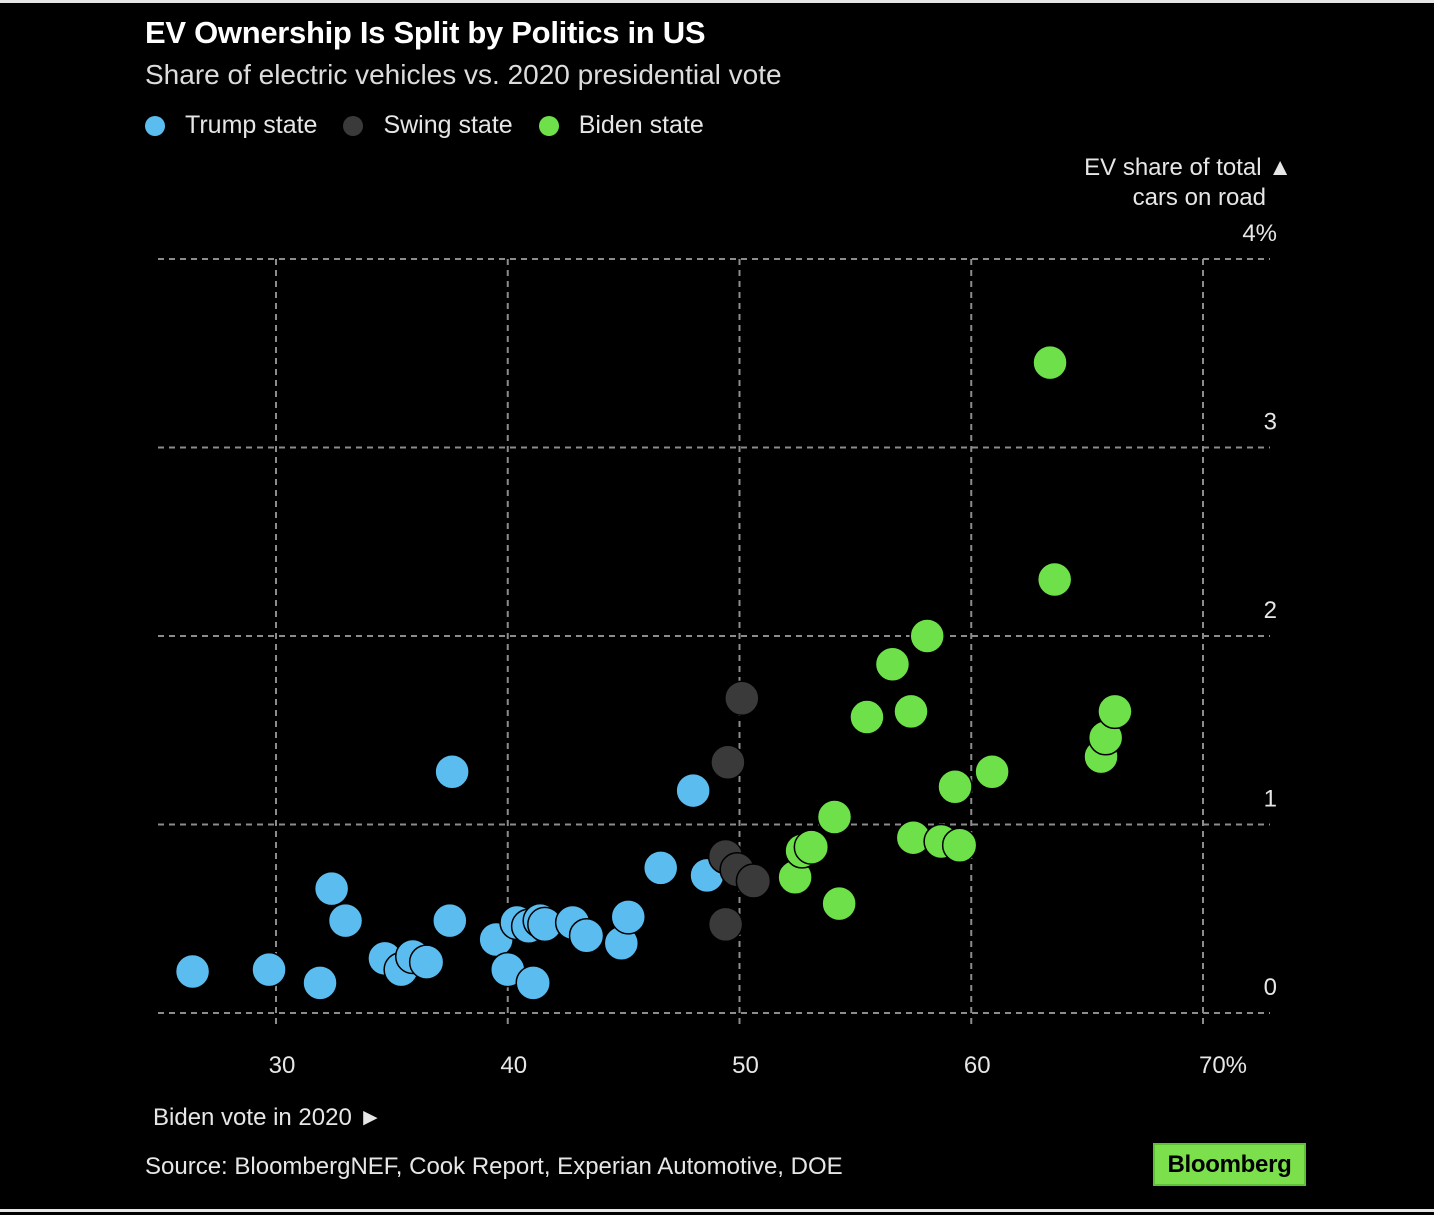 The height and width of the screenshot is (1215, 1434). I want to click on x-tick-label: 30, so click(282, 1065).